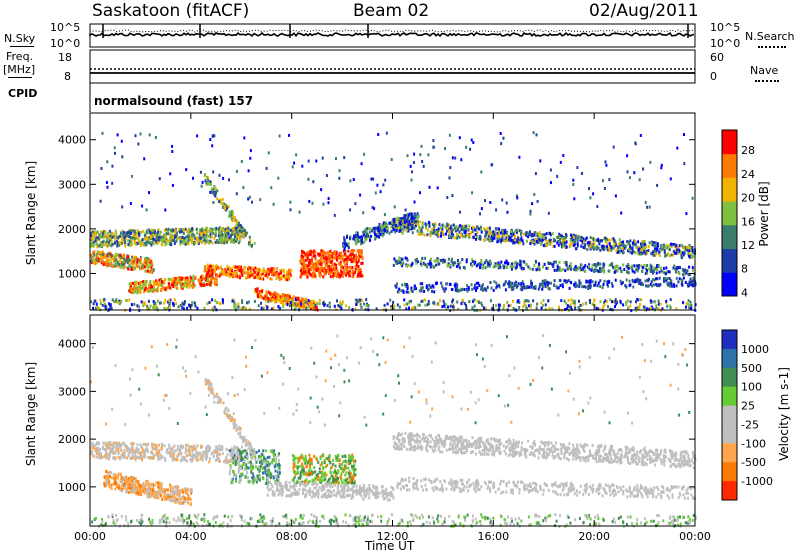 Image resolution: width=800 pixels, height=554 pixels. Describe the element at coordinates (20, 77) in the screenshot. I see `freq-underline` at that location.